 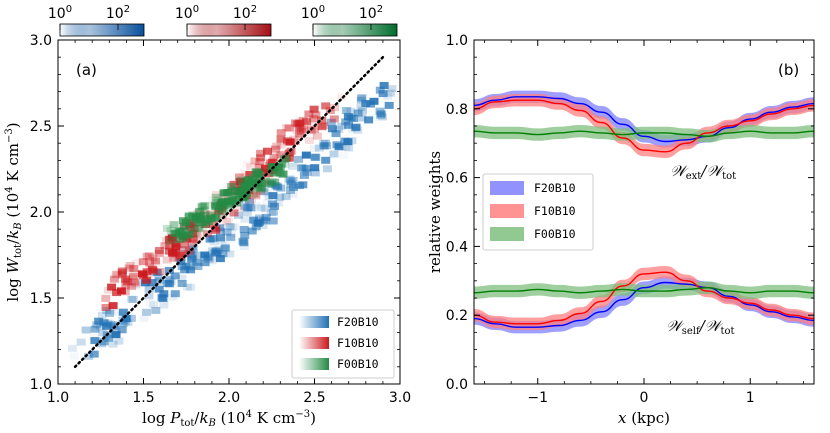 I want to click on panel-a-ylabel: log Wtot/kB (104 K cm−3), so click(x=14, y=211).